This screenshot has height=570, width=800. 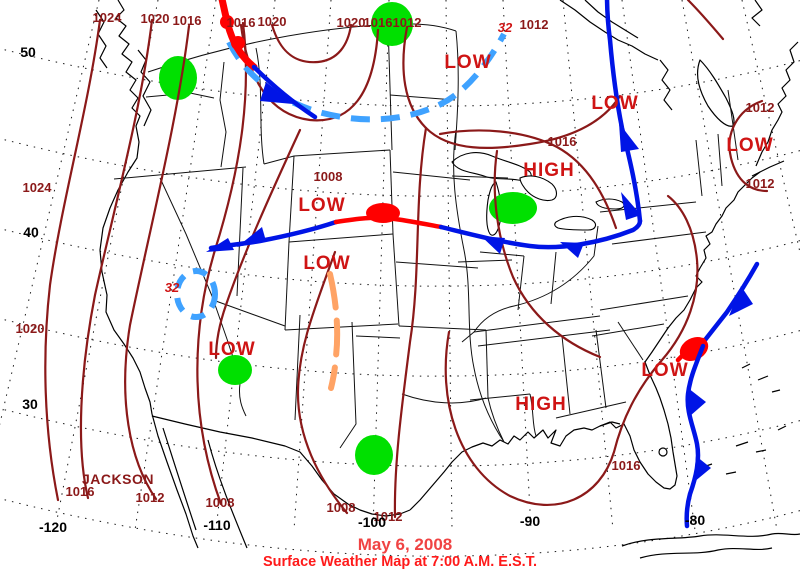 What do you see at coordinates (530, 521) in the screenshot?
I see `longitude-labels-text: -90` at bounding box center [530, 521].